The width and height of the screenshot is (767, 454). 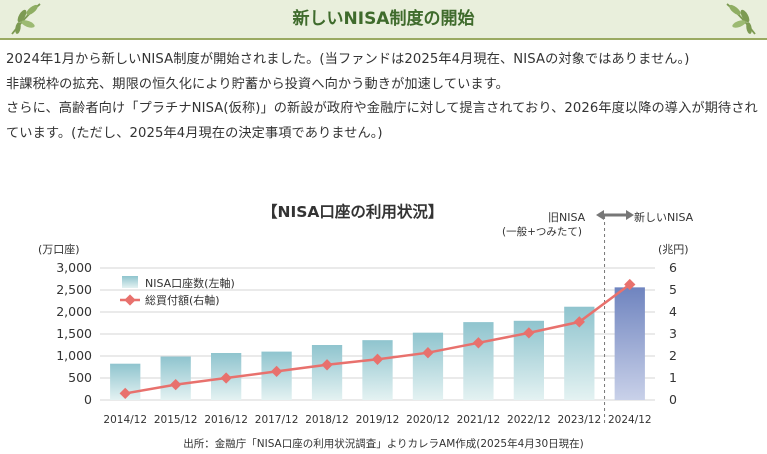 What do you see at coordinates (673, 399) in the screenshot?
I see `y-right-tick-label: 0` at bounding box center [673, 399].